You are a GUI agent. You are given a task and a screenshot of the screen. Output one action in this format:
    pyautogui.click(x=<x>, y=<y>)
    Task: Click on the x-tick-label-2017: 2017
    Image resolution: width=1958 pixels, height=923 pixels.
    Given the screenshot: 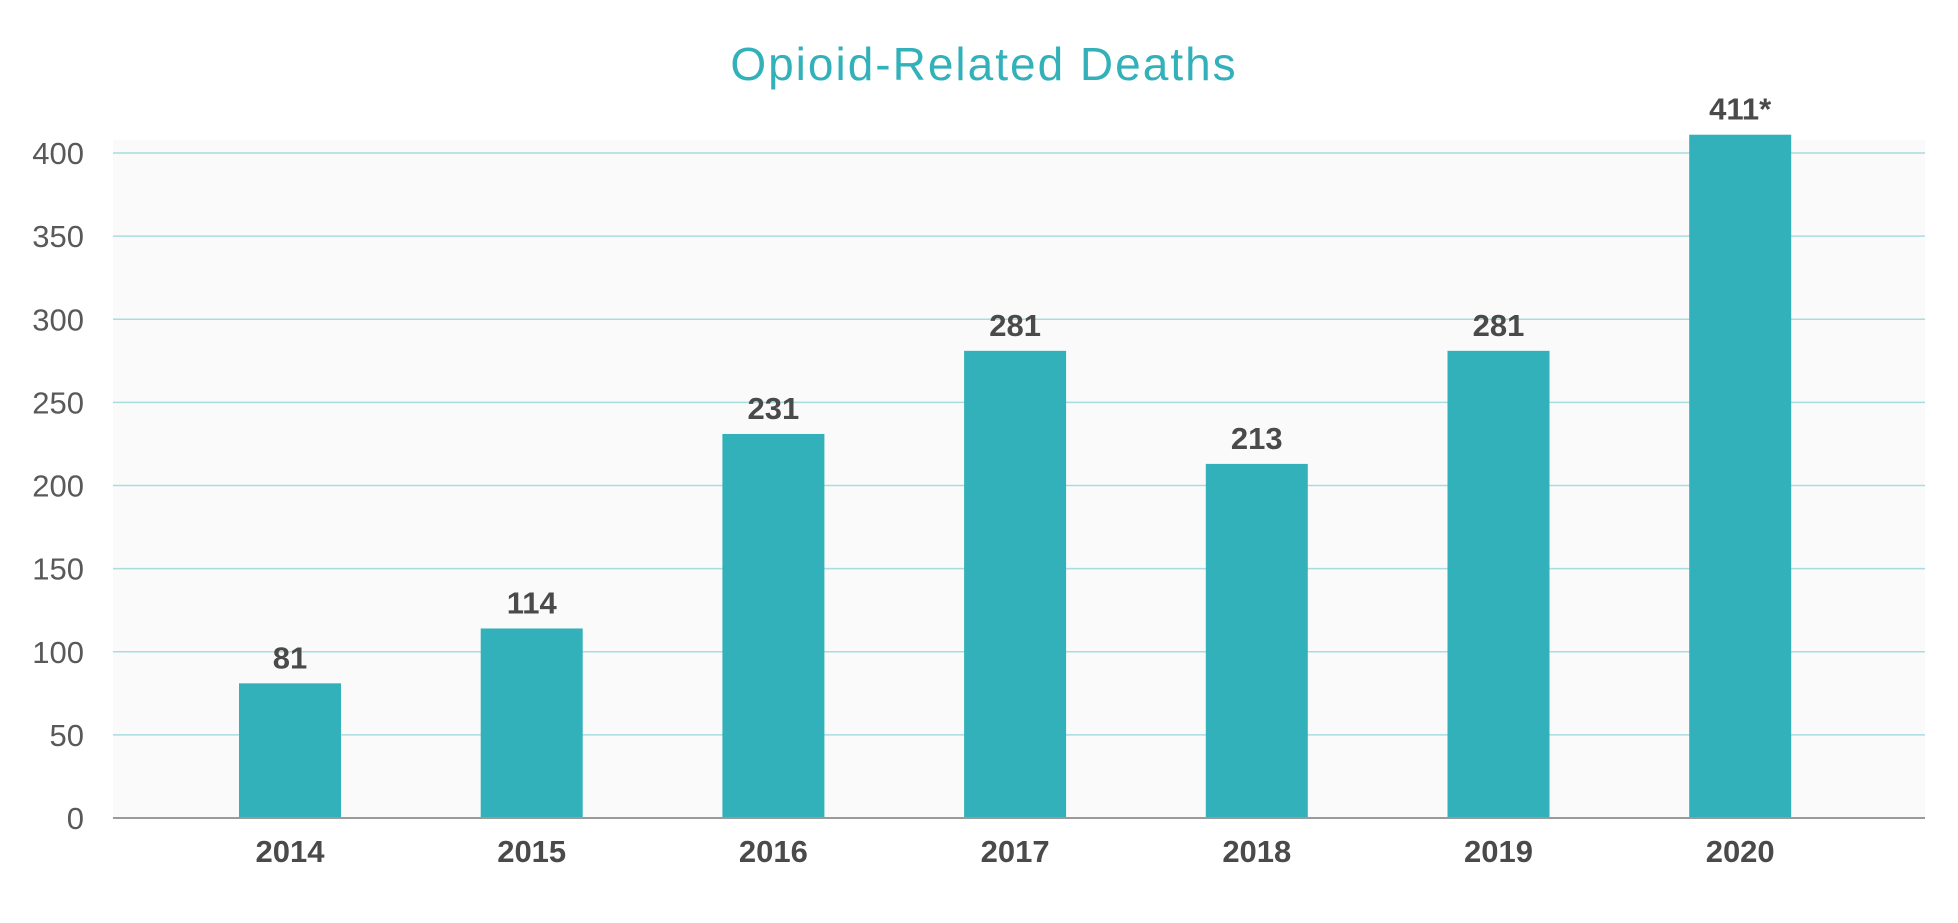 What is the action you would take?
    pyautogui.click(x=1015, y=851)
    